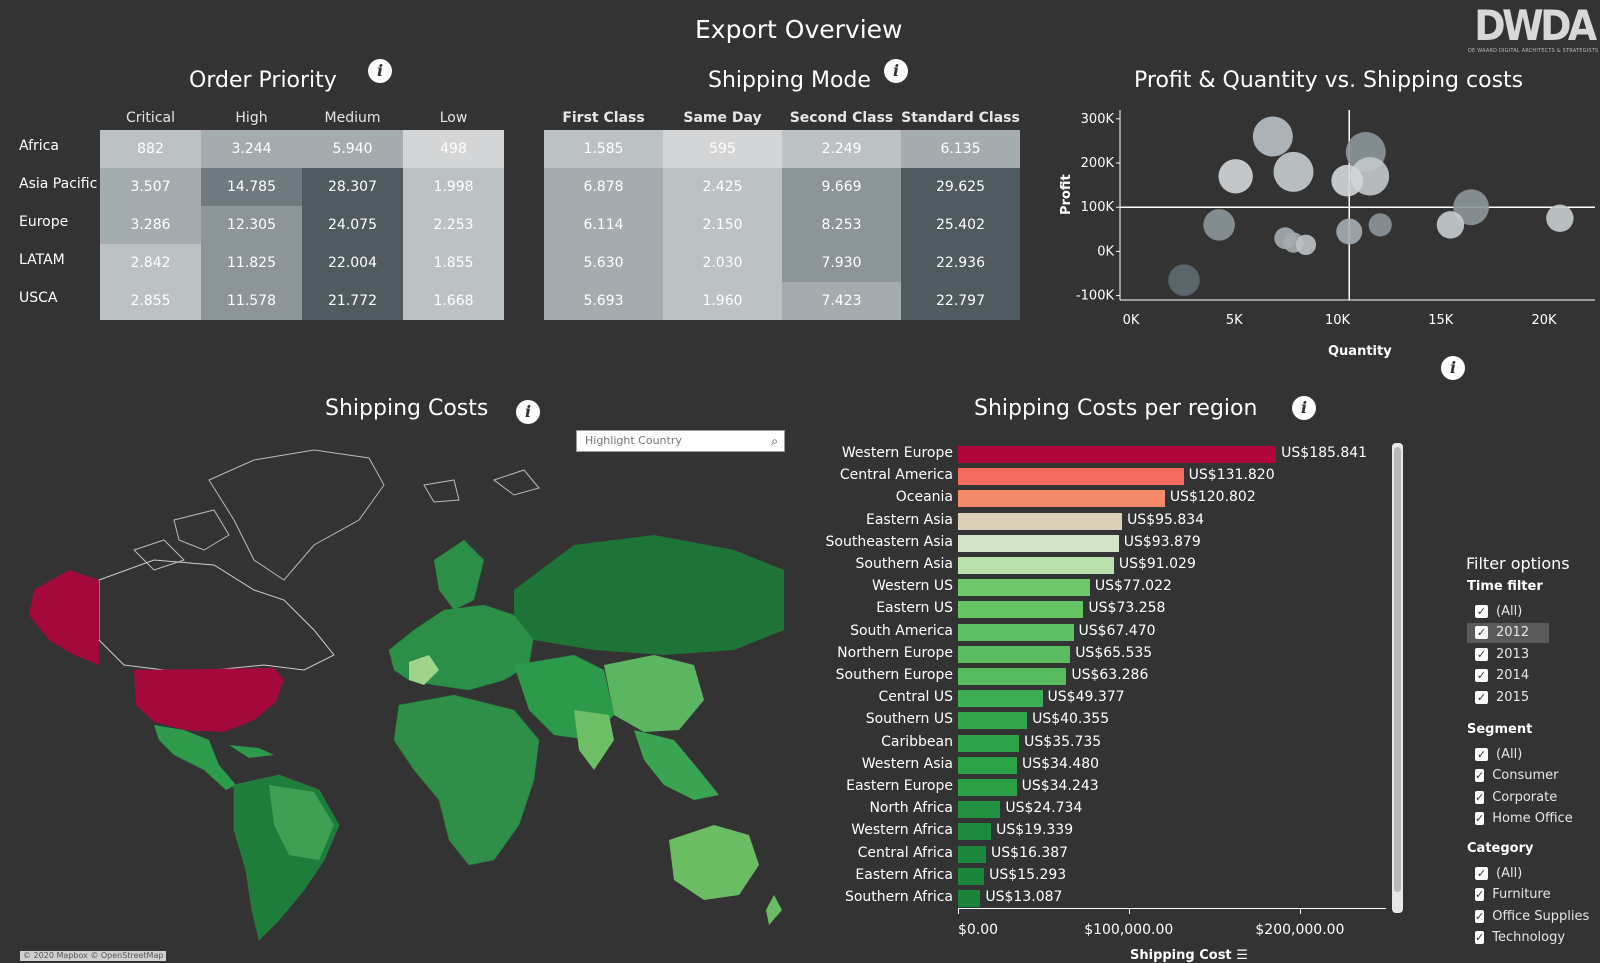 The width and height of the screenshot is (1600, 963). Describe the element at coordinates (722, 187) in the screenshot. I see `heat-cell: 2.425` at that location.